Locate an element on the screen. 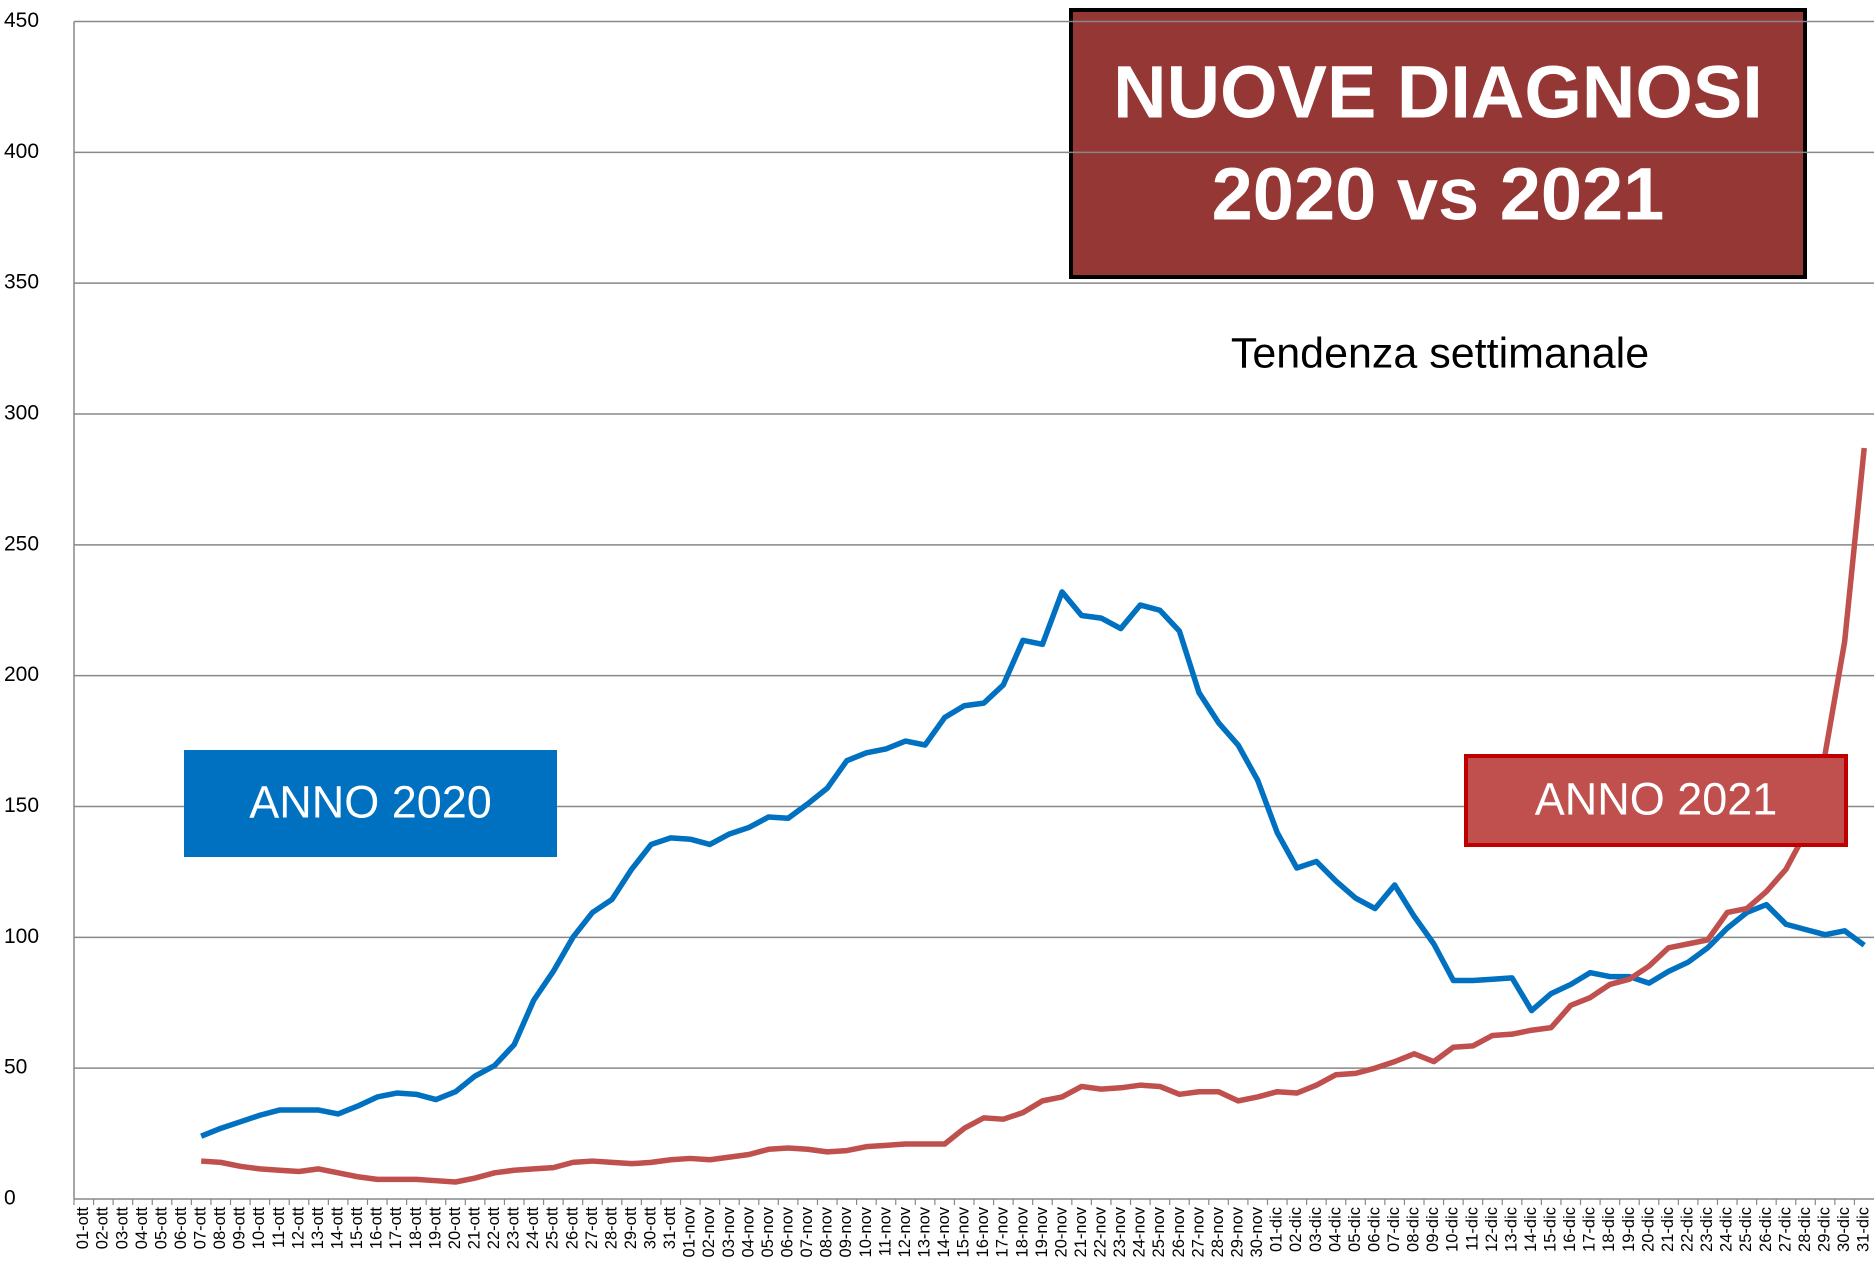 This screenshot has height=1275, width=1874. x-tick-label: 12-ott is located at coordinates (298, 1228).